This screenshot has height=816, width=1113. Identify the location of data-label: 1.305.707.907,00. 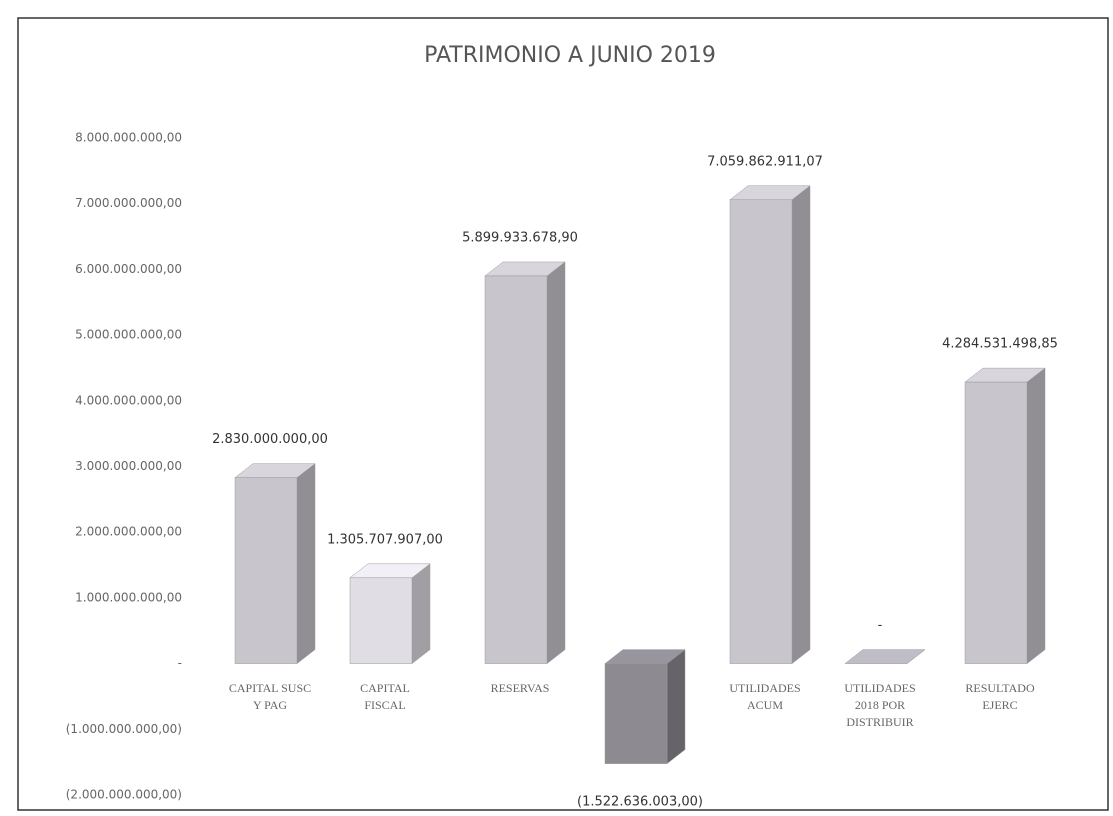
(385, 539).